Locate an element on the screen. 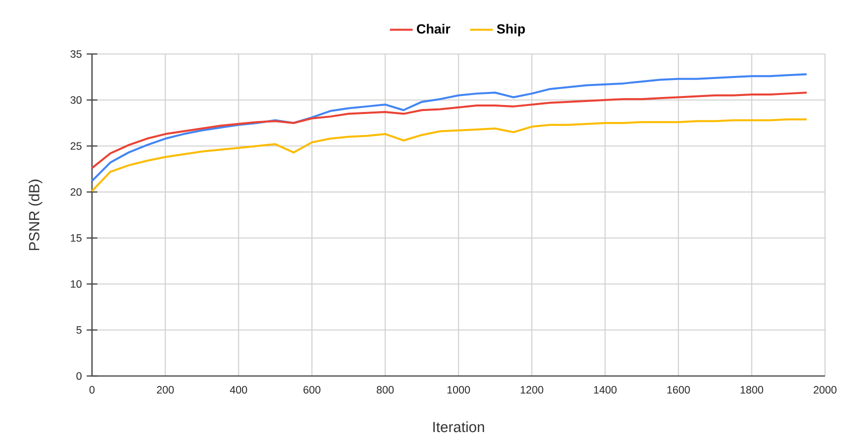 The width and height of the screenshot is (841, 446). x-tick-label: 1400 is located at coordinates (605, 390).